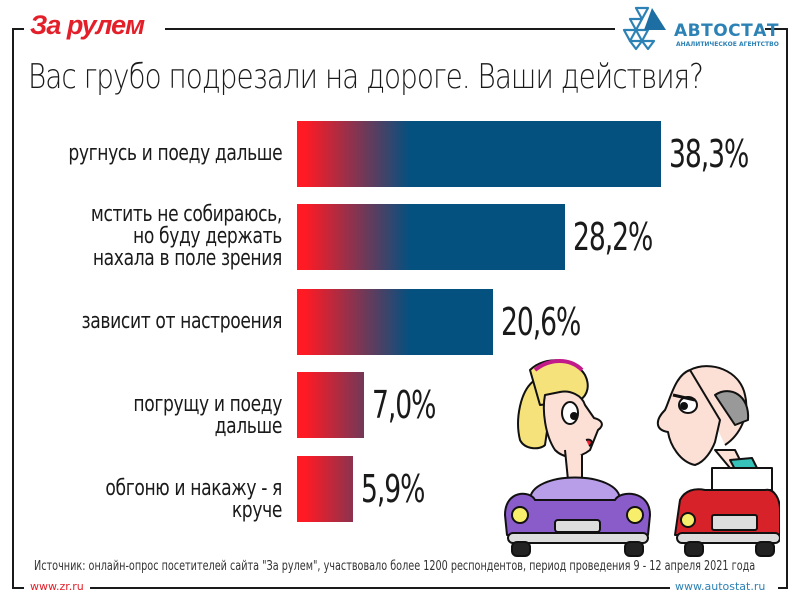 This screenshot has height=600, width=800. I want to click on value-label: 7,0%, so click(404, 405).